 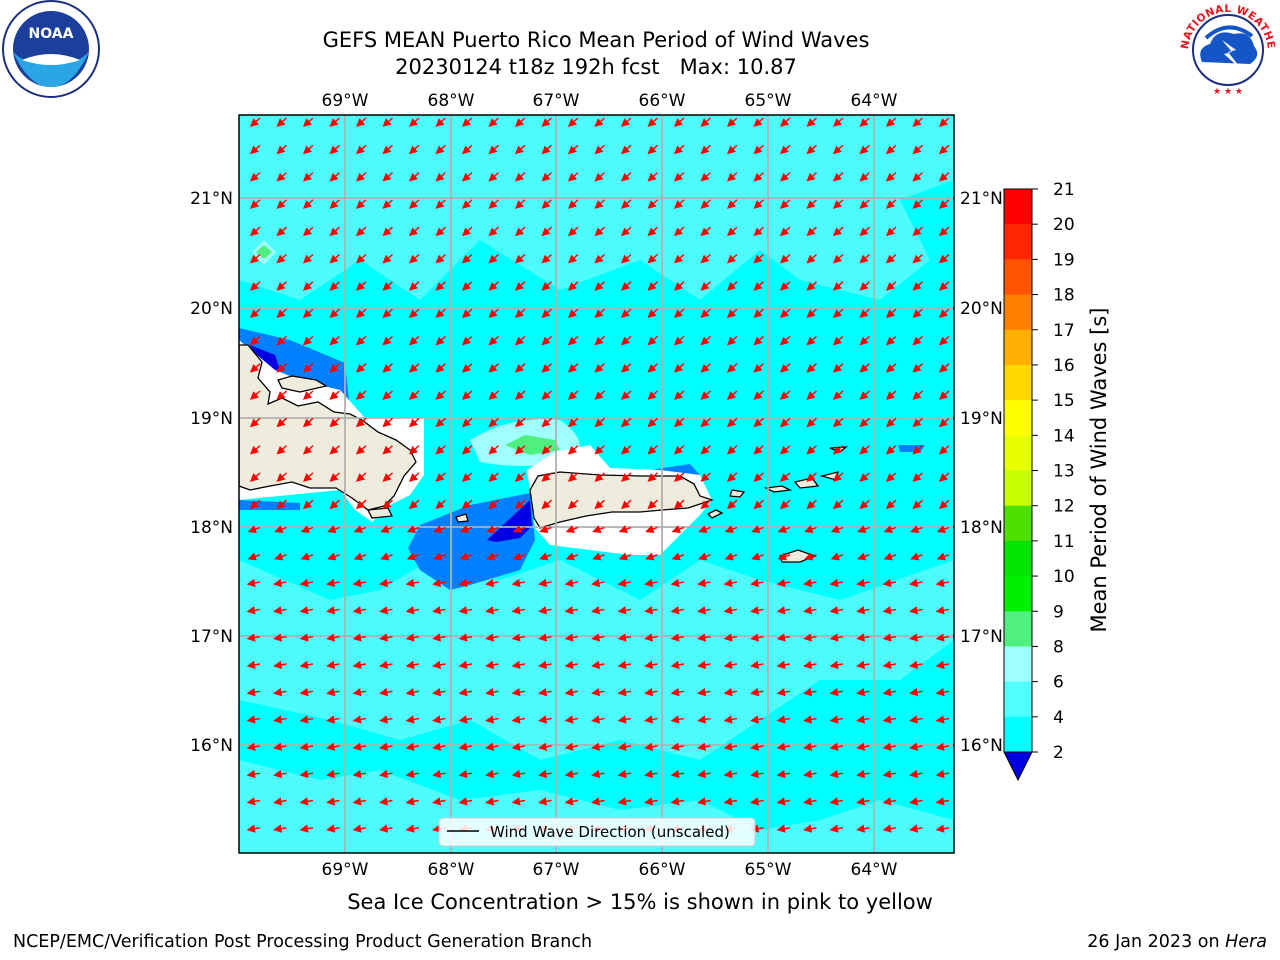 What do you see at coordinates (596, 67) in the screenshot?
I see `chart-title-line2: 20230124 t18z 192h fcst Max: 10.87` at bounding box center [596, 67].